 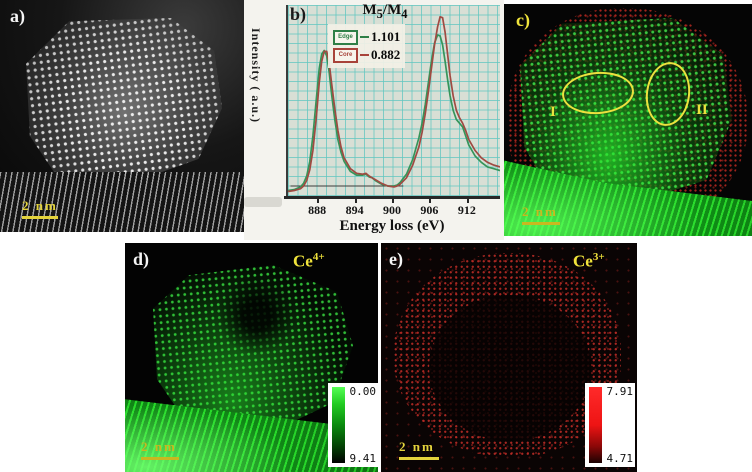 What do you see at coordinates (354, 210) in the screenshot?
I see `x-tick-label: 894` at bounding box center [354, 210].